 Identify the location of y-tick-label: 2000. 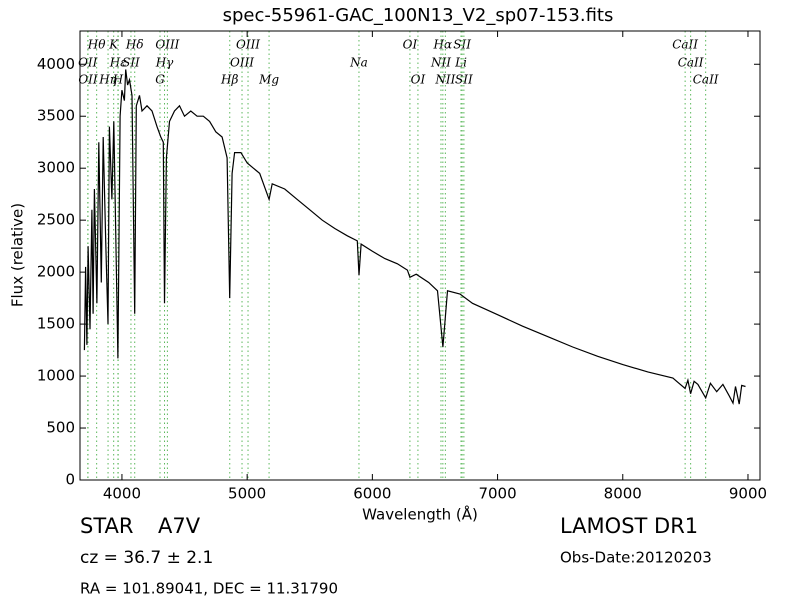
(56, 272).